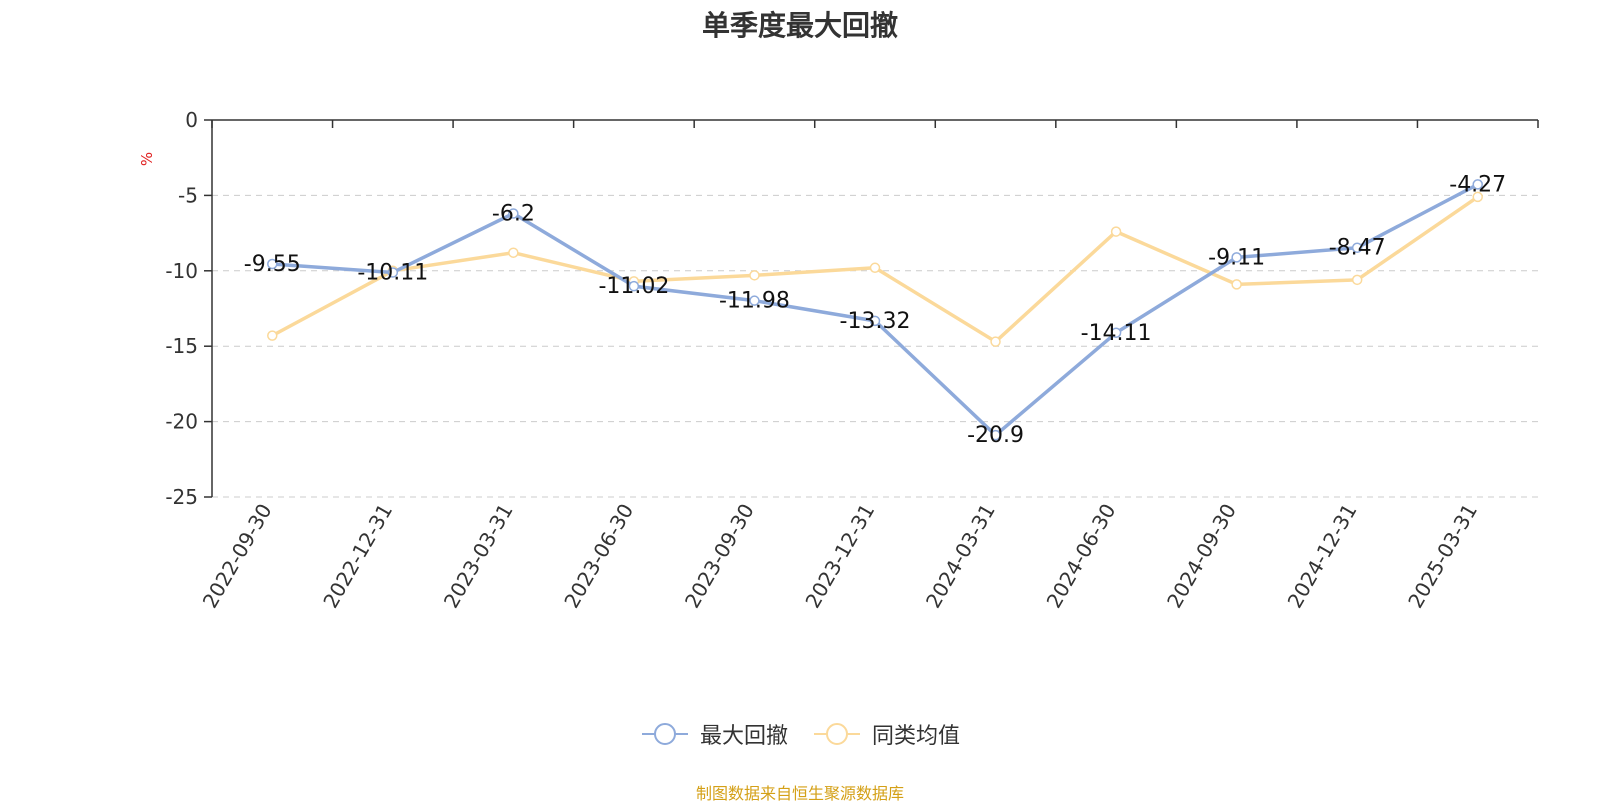 Image resolution: width=1600 pixels, height=804 pixels. Describe the element at coordinates (960, 555) in the screenshot. I see `x-tick-label: 2024-03-31` at that location.